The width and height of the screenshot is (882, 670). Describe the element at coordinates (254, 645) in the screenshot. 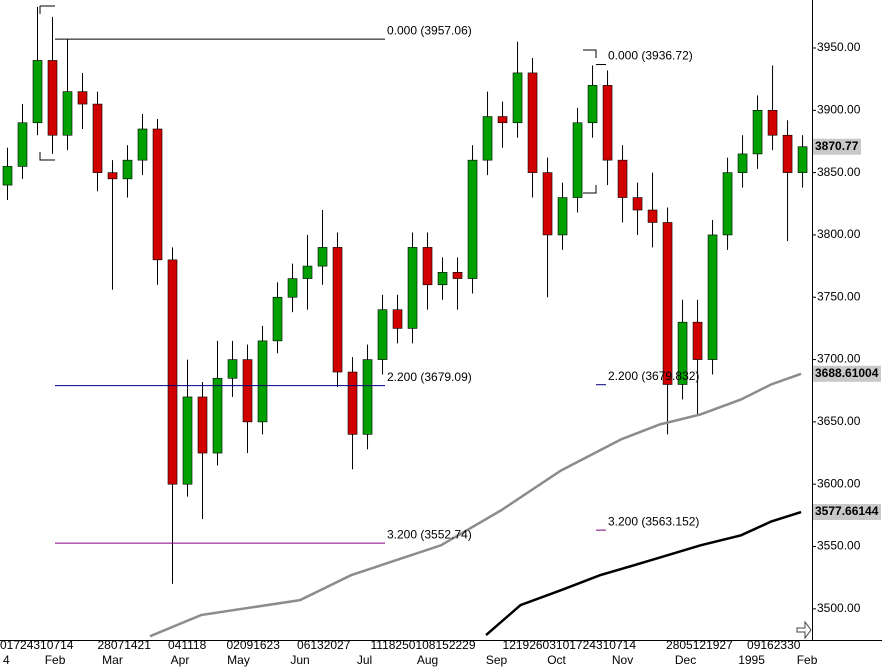

I see `x-day-label: 02091623` at that location.